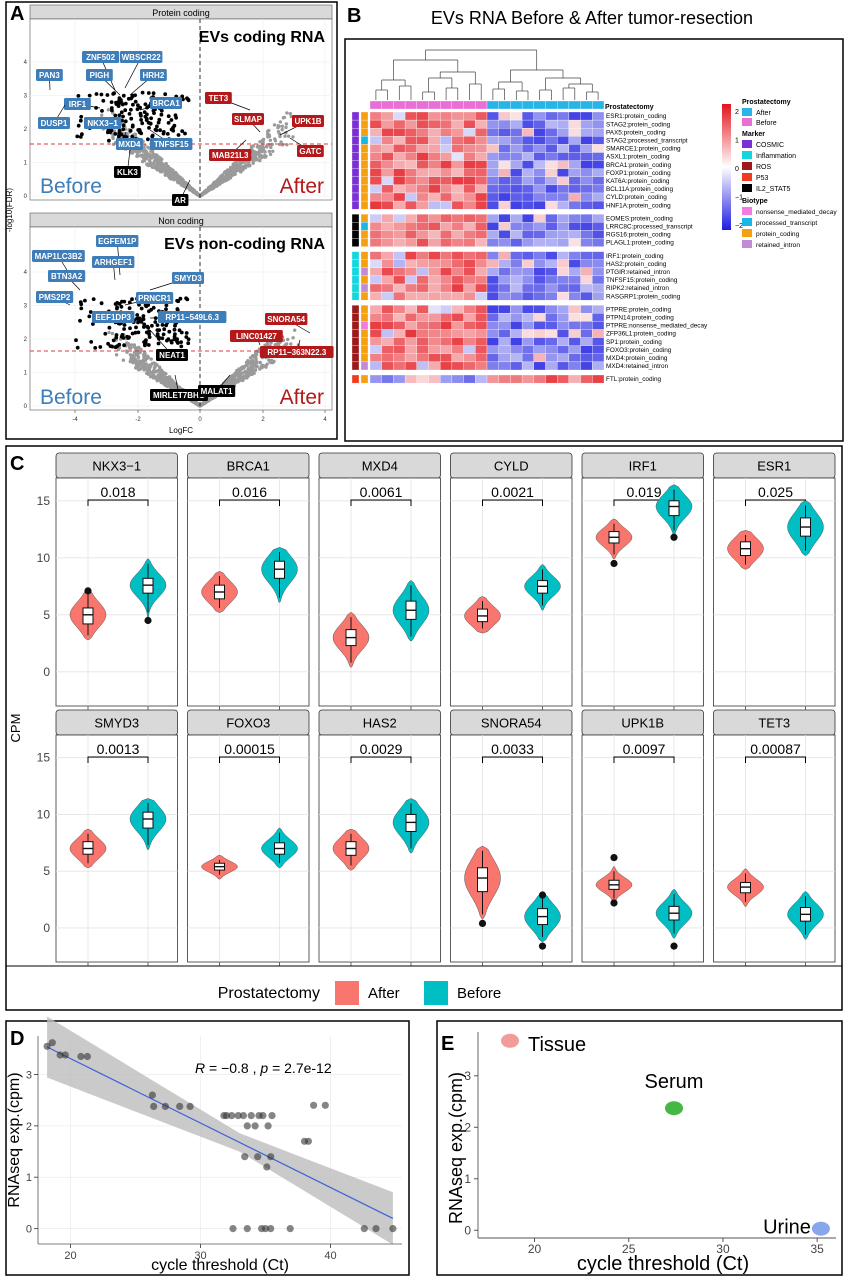 The image size is (848, 1285). What do you see at coordinates (258, 1157) in the screenshot?
I see `data-point` at bounding box center [258, 1157].